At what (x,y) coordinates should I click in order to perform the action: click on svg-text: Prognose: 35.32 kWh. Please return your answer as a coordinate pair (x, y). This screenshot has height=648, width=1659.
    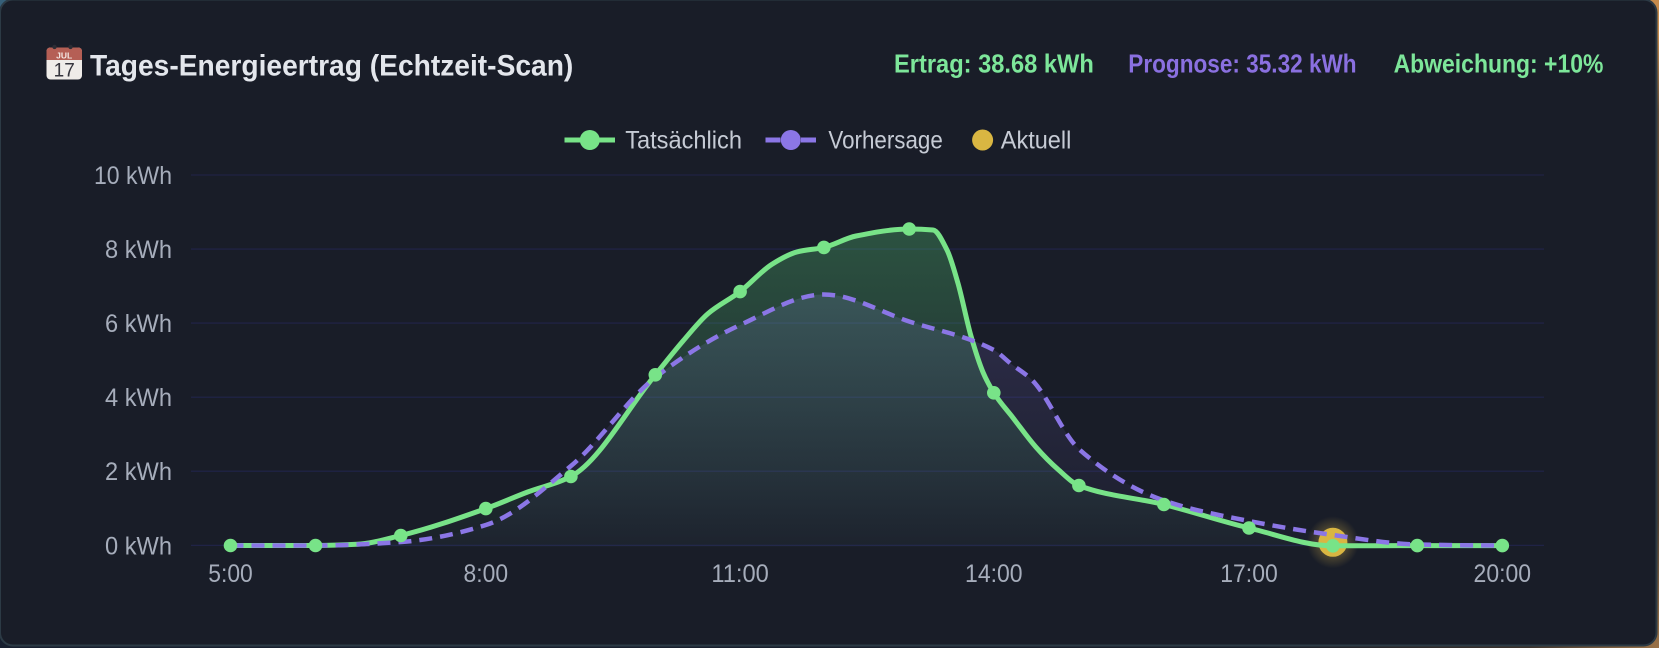
    Looking at the image, I should click on (1242, 64).